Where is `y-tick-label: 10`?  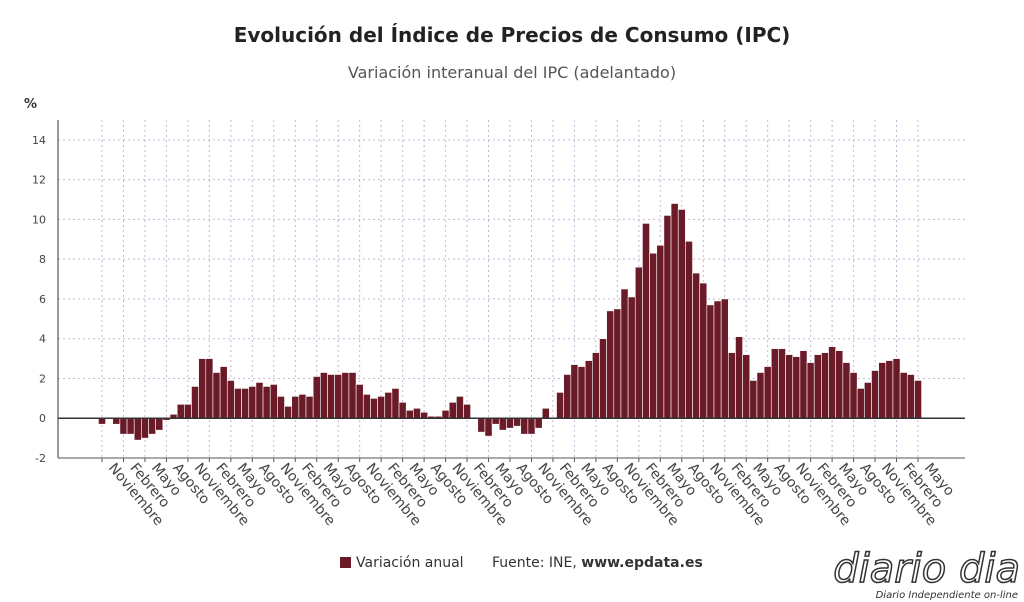 y-tick-label: 10 is located at coordinates (39, 219).